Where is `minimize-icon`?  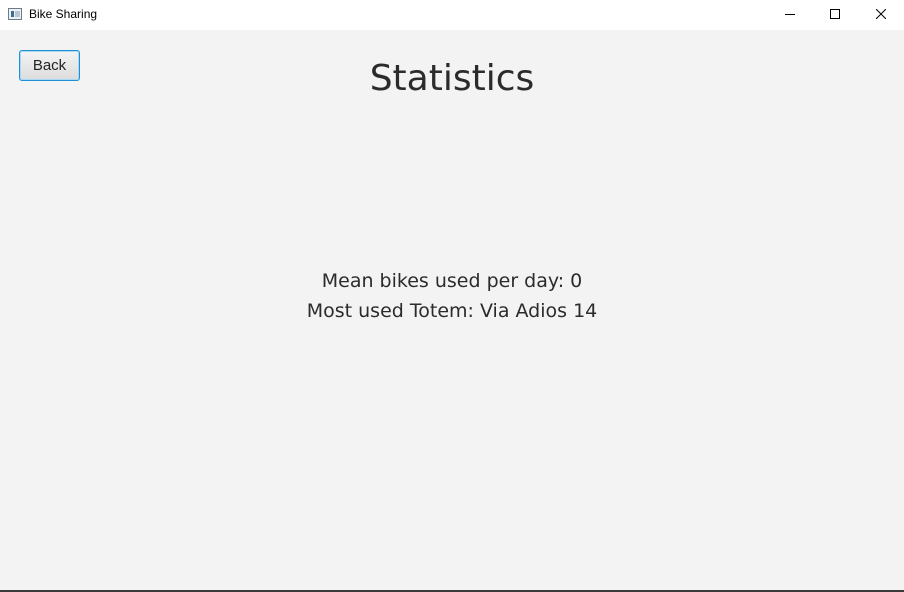 minimize-icon is located at coordinates (790, 14).